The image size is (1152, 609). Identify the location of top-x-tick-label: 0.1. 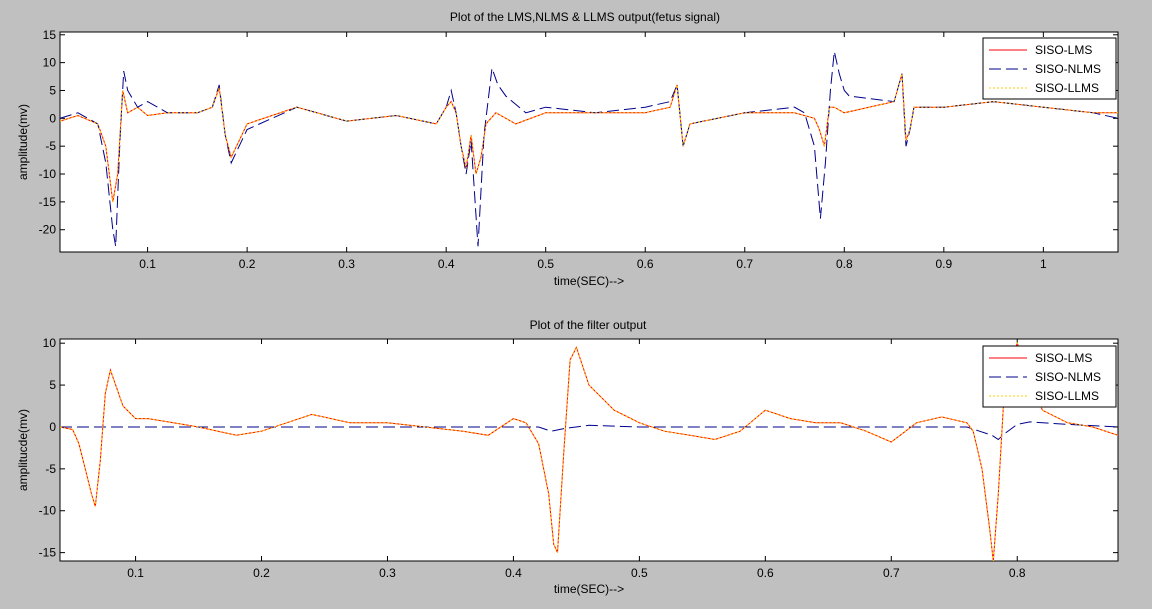
(147, 264).